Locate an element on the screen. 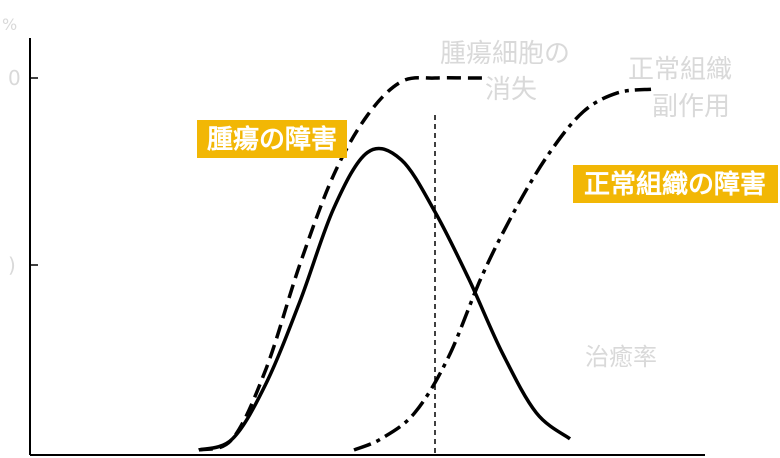 Image resolution: width=780 pixels, height=458 pixels. annotation-tumor-disappear-line2: 消失 is located at coordinates (511, 90).